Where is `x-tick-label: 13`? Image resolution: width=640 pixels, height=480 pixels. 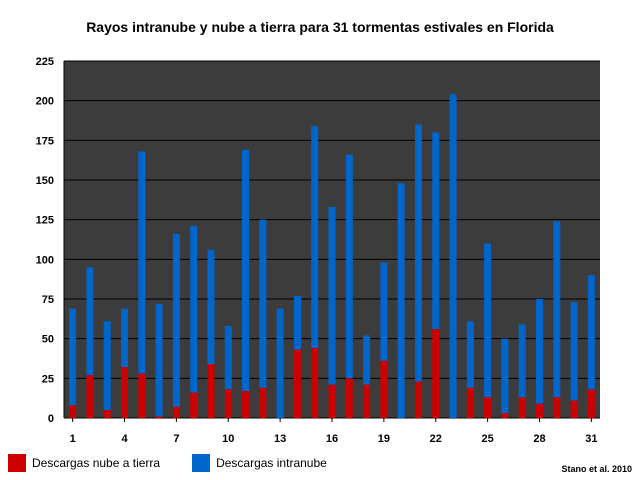
x-tick-label: 13 is located at coordinates (280, 439).